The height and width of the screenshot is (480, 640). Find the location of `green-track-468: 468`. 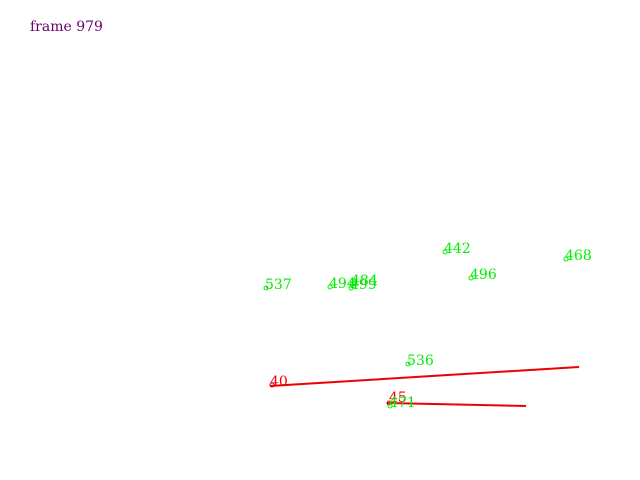

green-track-468: 468 is located at coordinates (577, 256).